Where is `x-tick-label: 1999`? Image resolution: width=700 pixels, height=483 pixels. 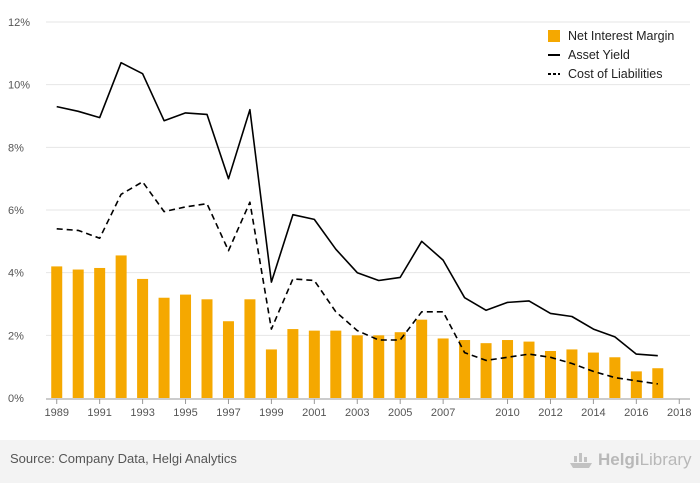 x-tick-label: 1999 is located at coordinates (271, 413).